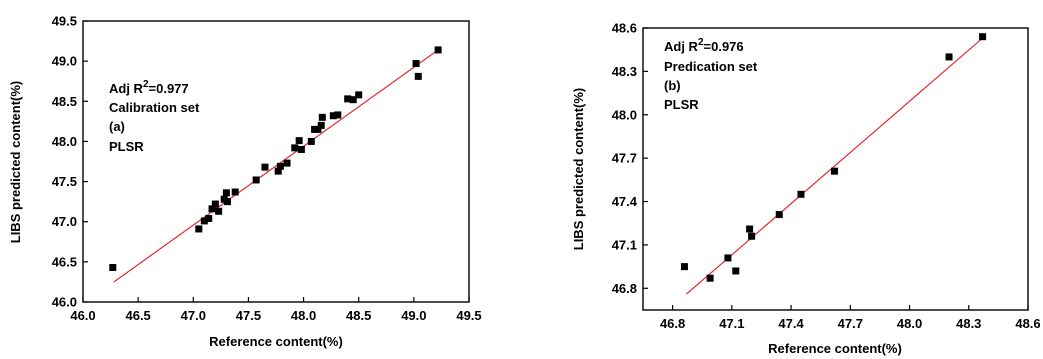  Describe the element at coordinates (358, 315) in the screenshot. I see `x-tick-label-a: 48.5` at that location.